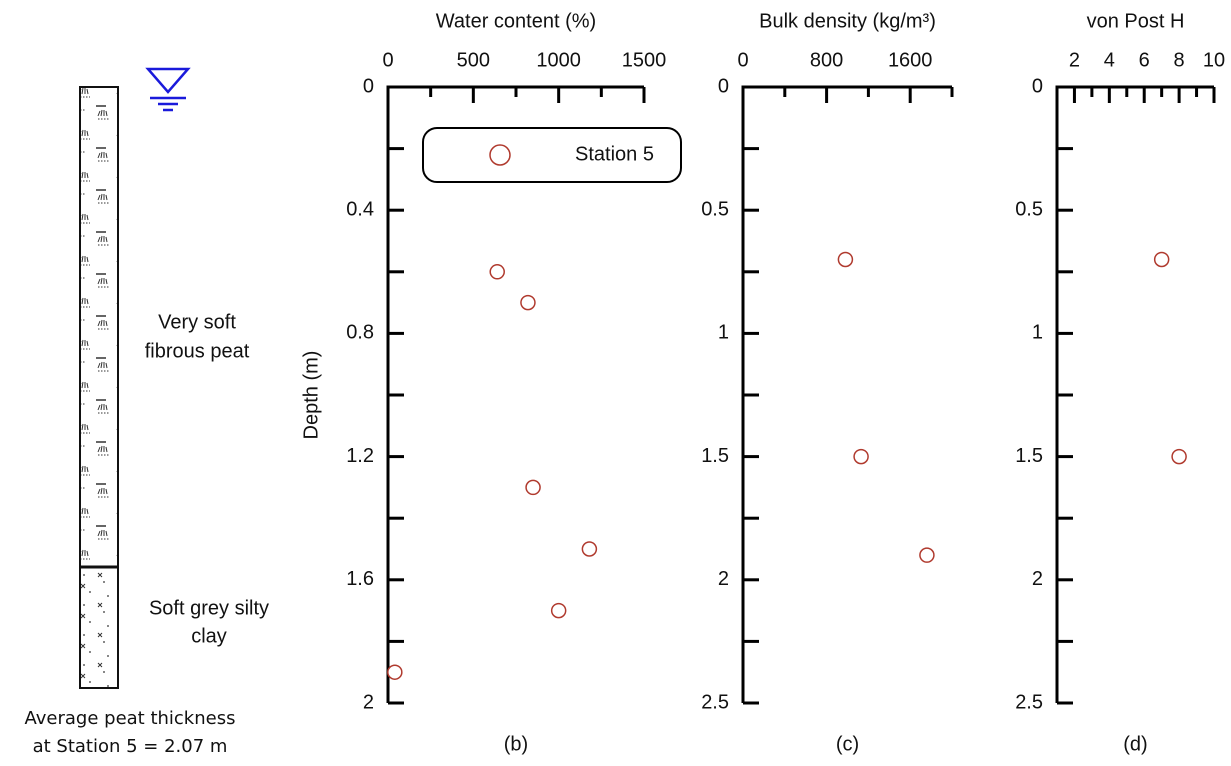 Image resolution: width=1231 pixels, height=766 pixels. What do you see at coordinates (1144, 60) in the screenshot?
I see `x-tick-label: 6` at bounding box center [1144, 60].